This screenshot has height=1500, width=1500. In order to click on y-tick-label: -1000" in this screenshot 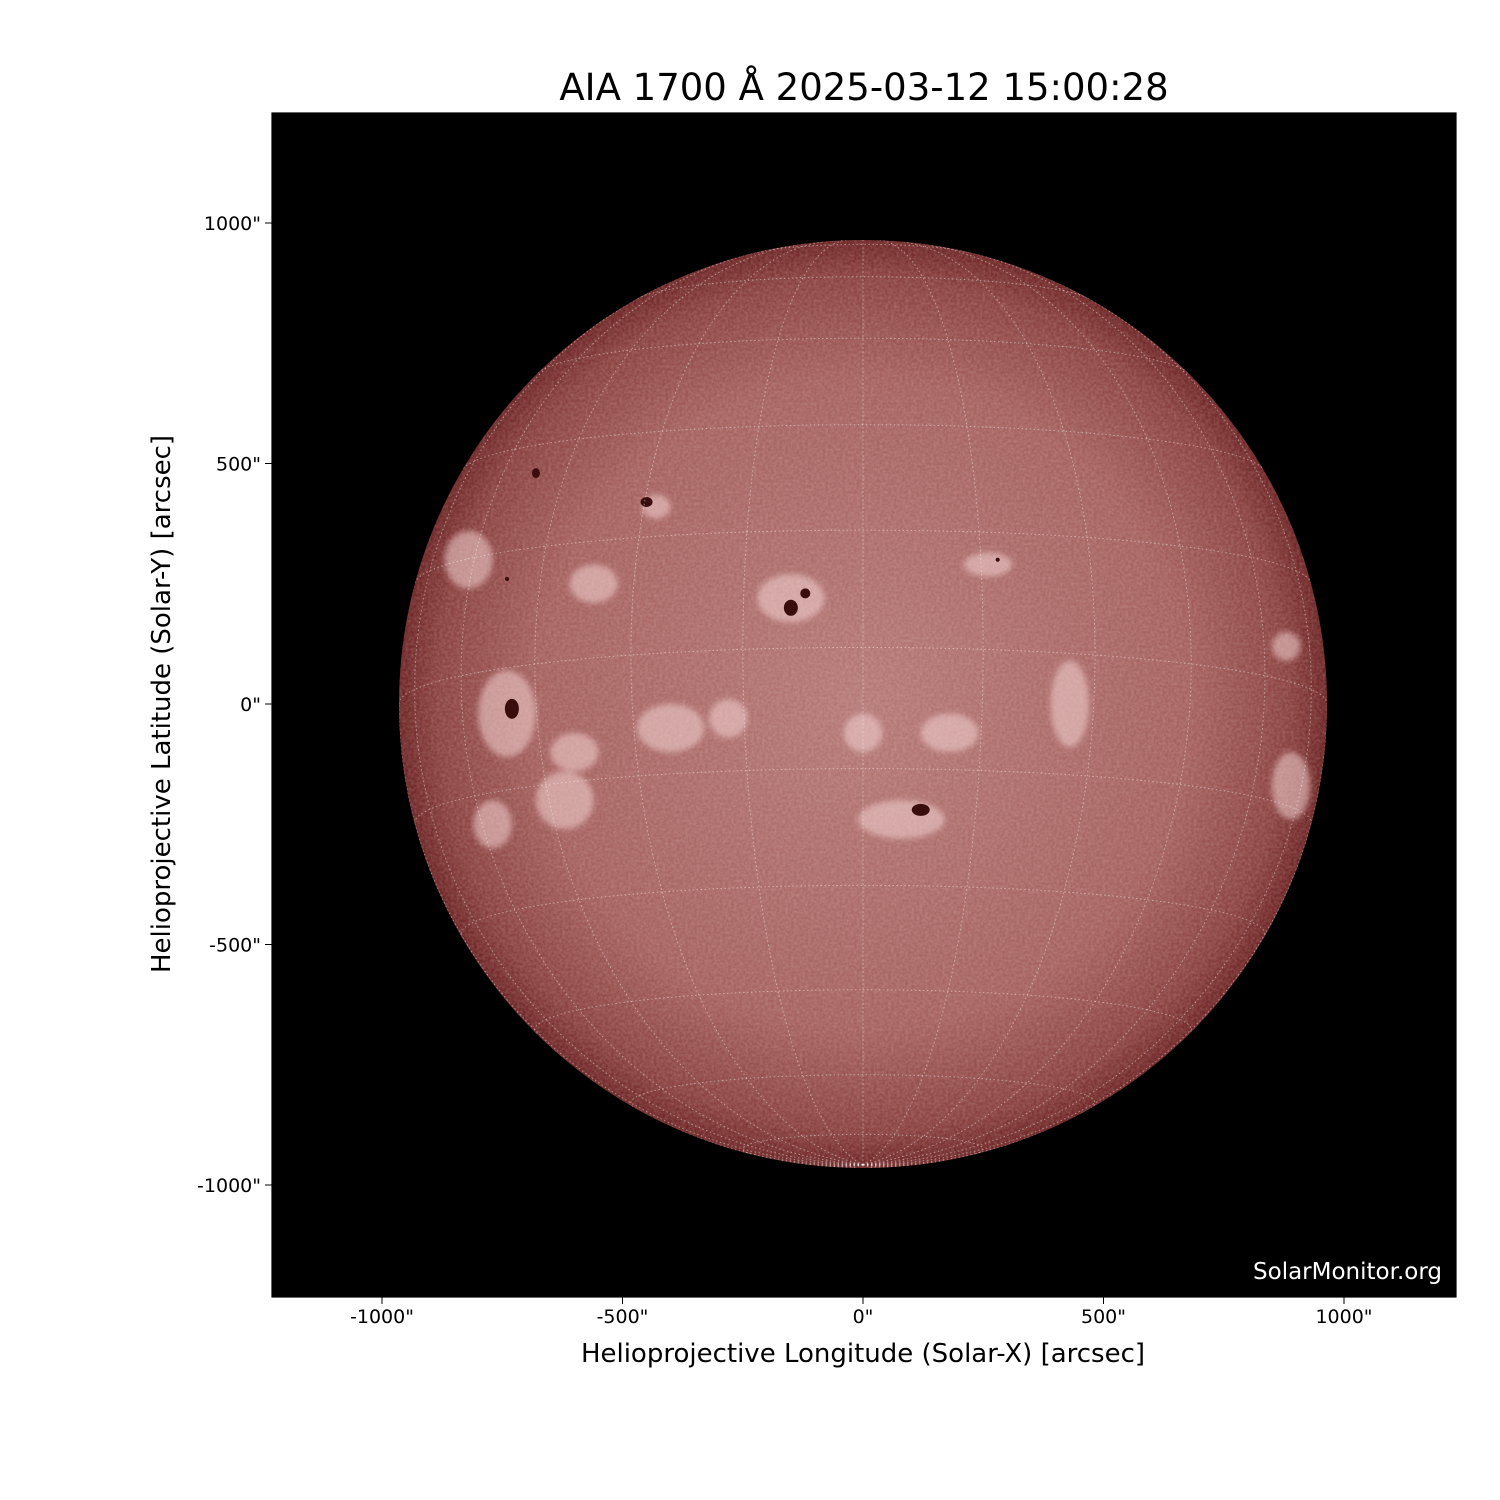, I will do `click(229, 1186)`.